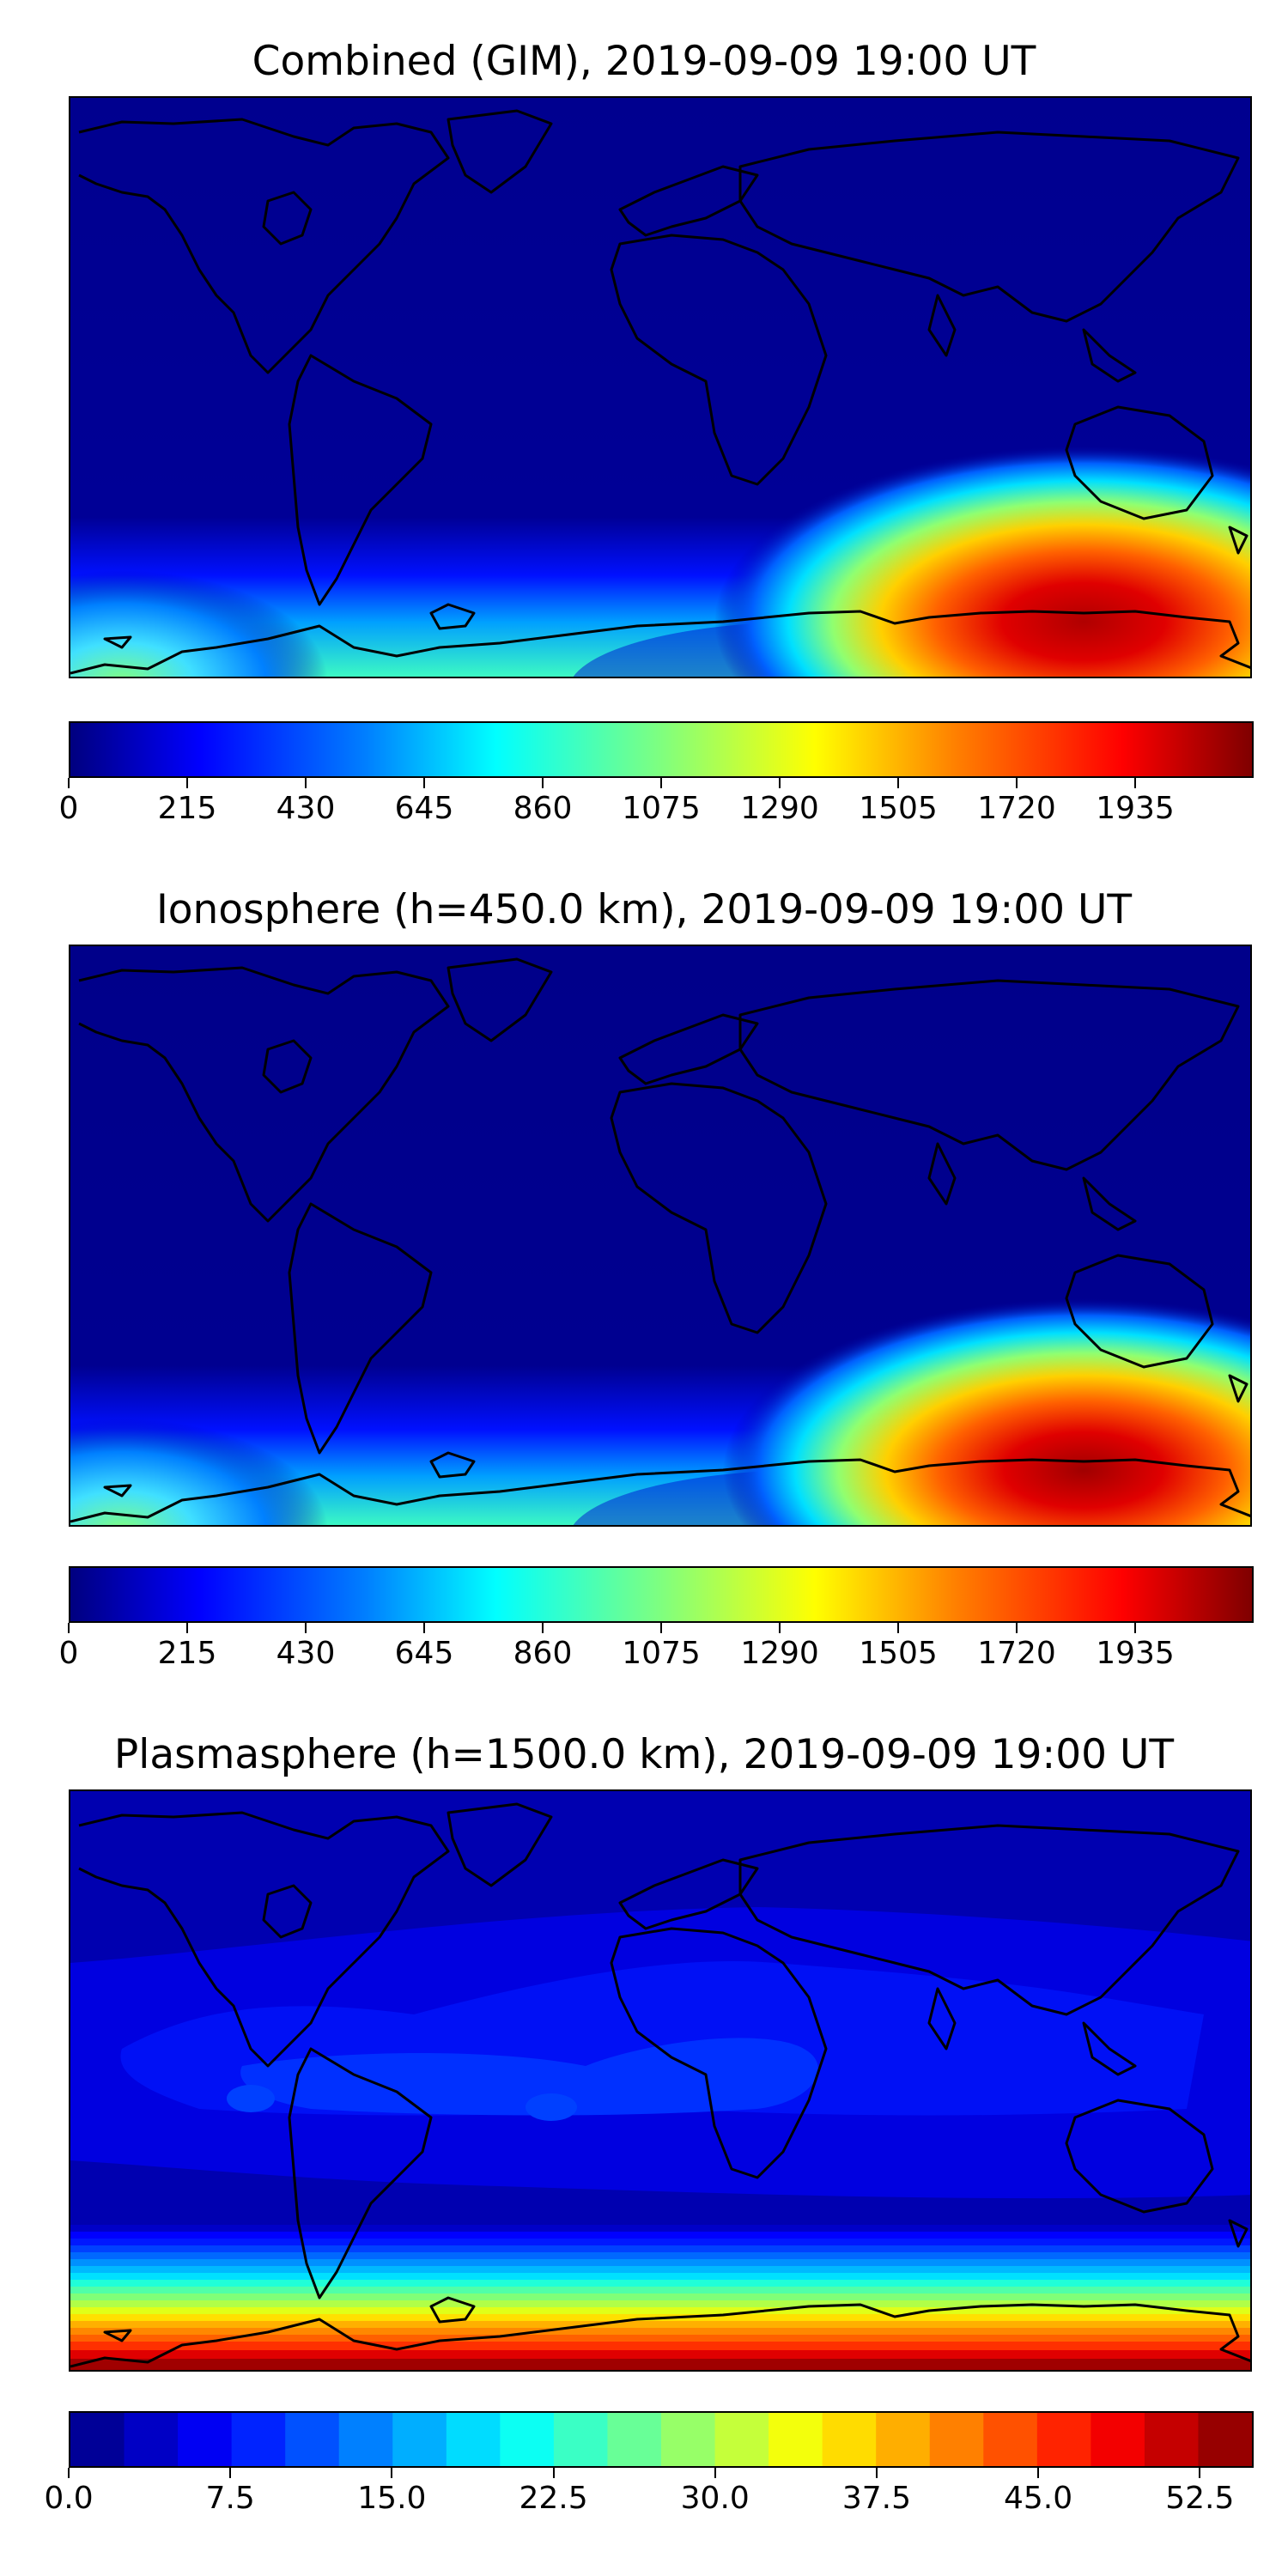 This screenshot has width=1288, height=2576. I want to click on colorbar-tick-label: 15.0, so click(392, 2499).